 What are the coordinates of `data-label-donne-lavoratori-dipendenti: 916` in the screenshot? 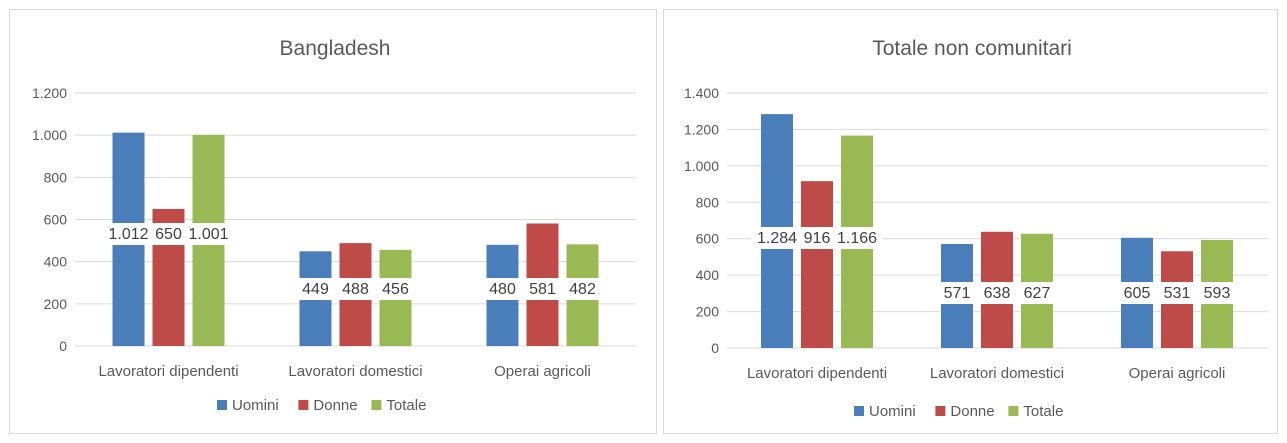 It's located at (817, 238).